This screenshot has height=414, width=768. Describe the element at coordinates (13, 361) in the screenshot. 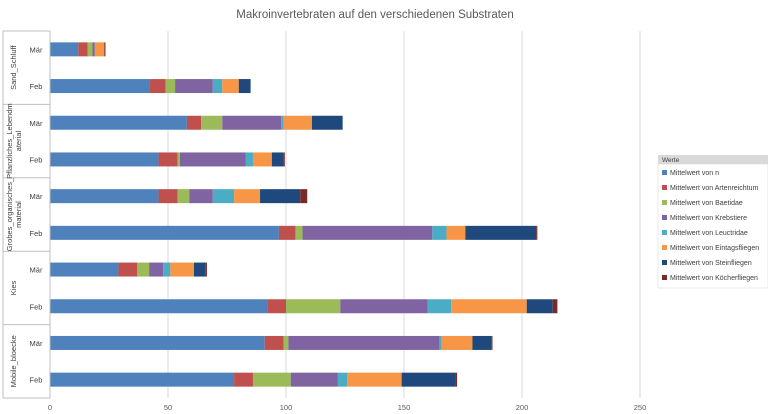

I see `group-label: Mobile_bloecke` at that location.